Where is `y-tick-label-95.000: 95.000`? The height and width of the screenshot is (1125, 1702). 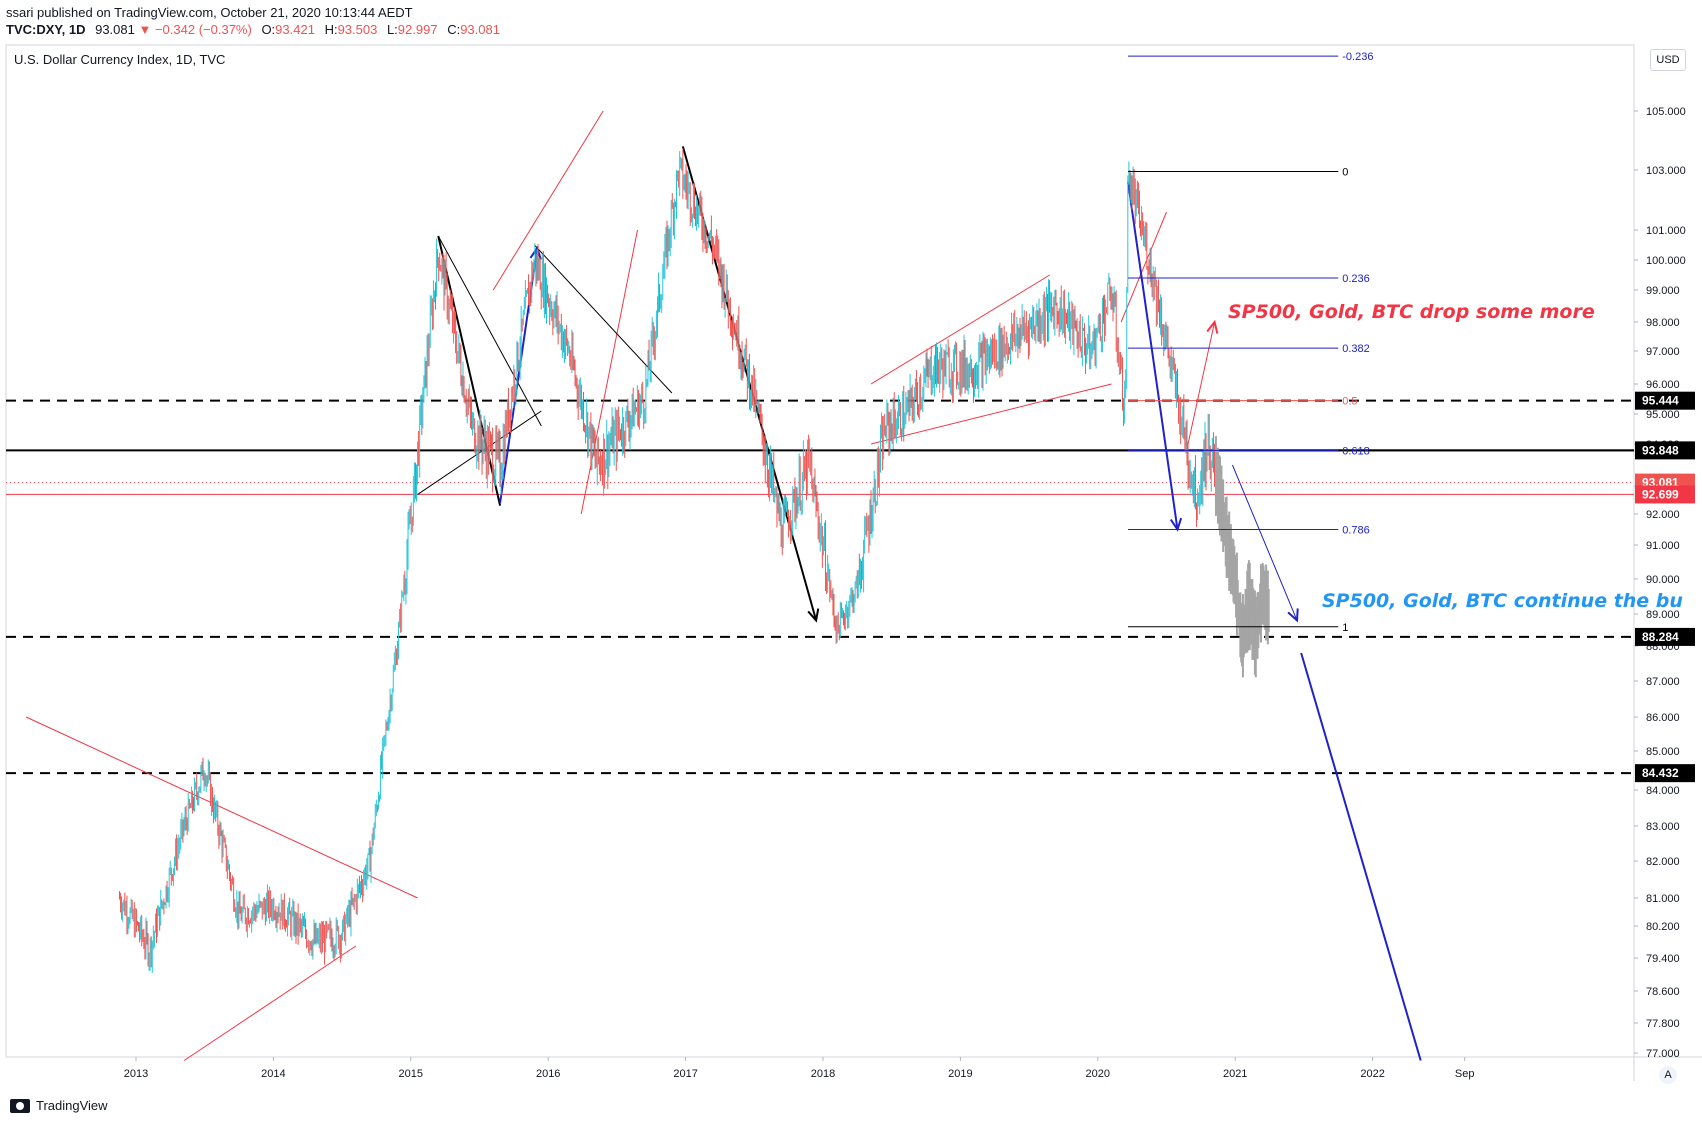
y-tick-label-95.000: 95.000 is located at coordinates (1663, 415).